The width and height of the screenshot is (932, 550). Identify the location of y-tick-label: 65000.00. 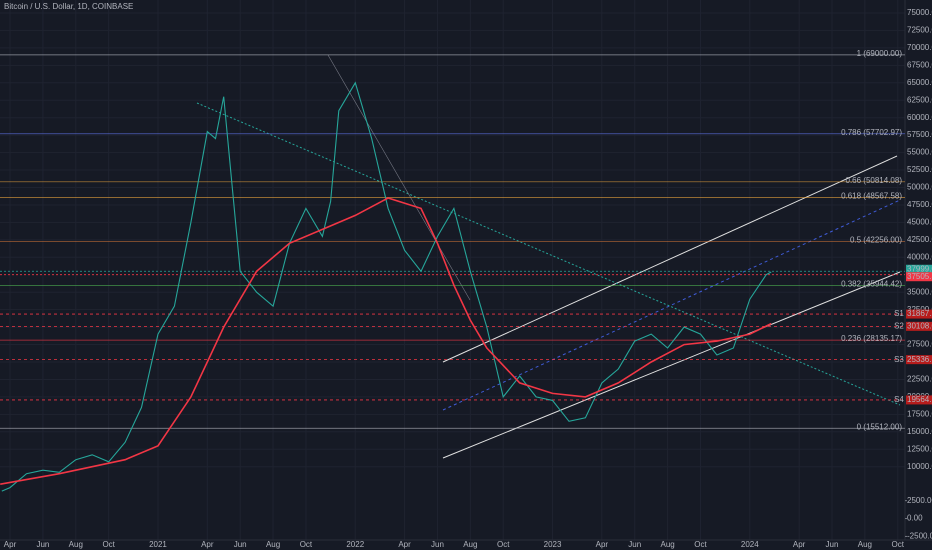
(919, 82).